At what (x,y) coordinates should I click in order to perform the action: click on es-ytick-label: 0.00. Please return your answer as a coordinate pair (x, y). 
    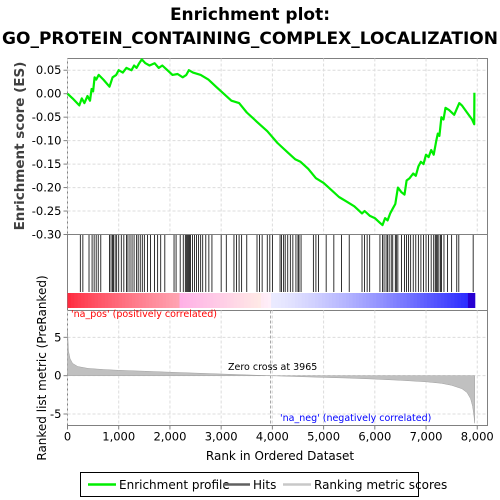
    Looking at the image, I should click on (49, 94).